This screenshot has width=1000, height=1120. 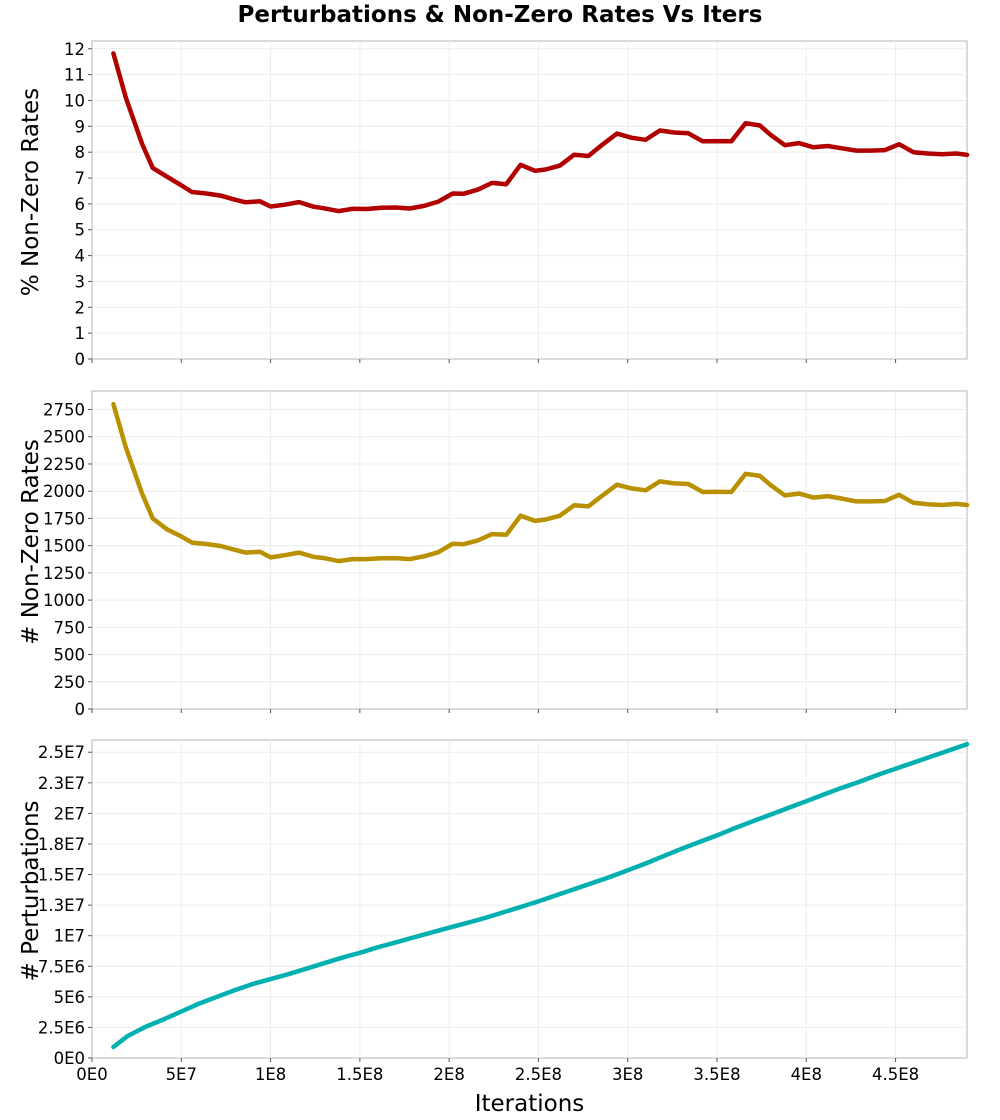 What do you see at coordinates (70, 655) in the screenshot?
I see `y-tick-label: 500` at bounding box center [70, 655].